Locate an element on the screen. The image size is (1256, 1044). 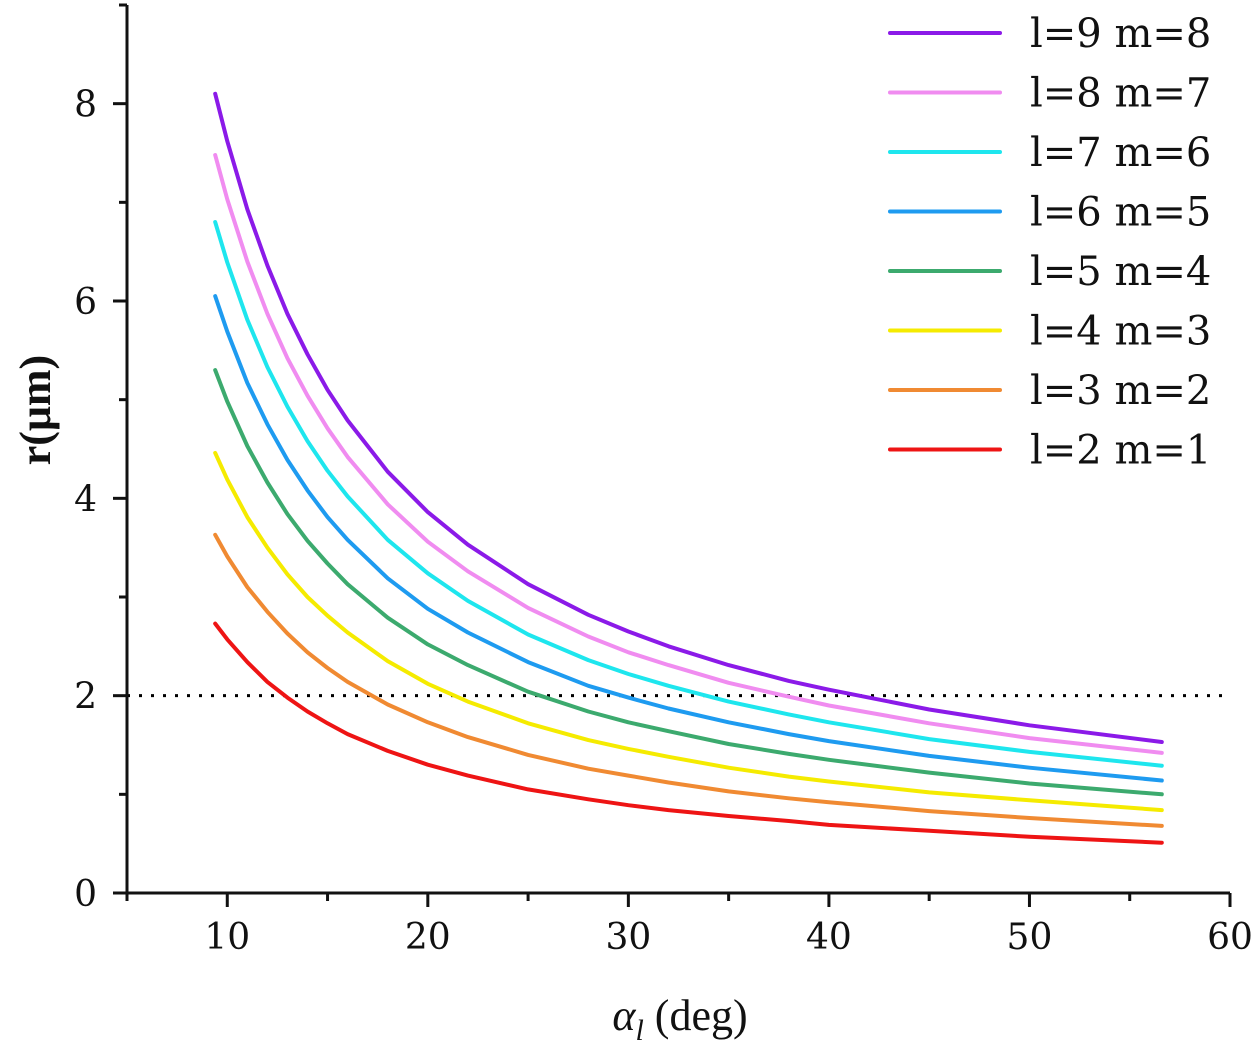
legend-label-6: l=3 m=2 is located at coordinates (1120, 391).